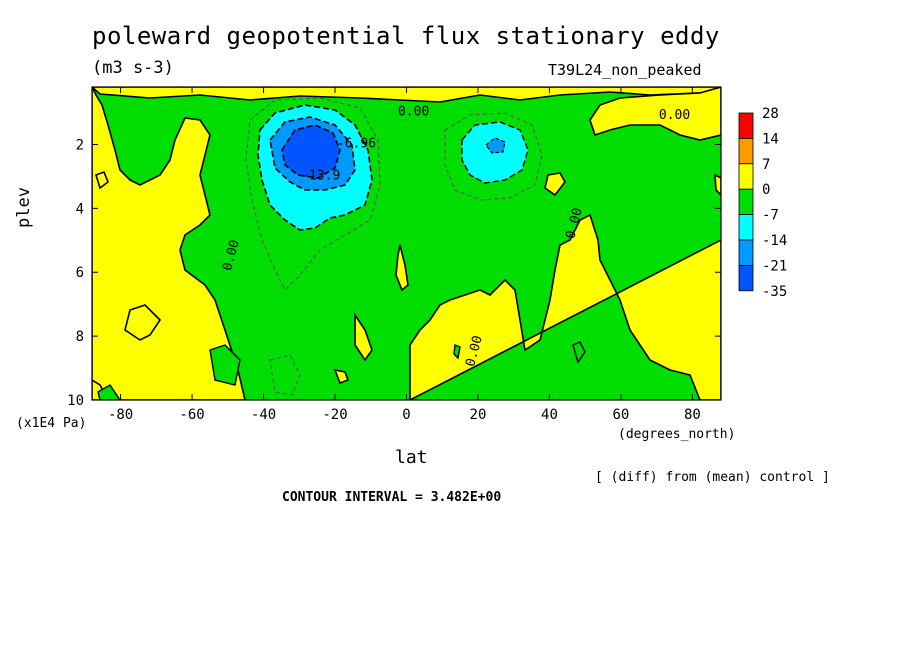  What do you see at coordinates (717, 185) in the screenshot?
I see `region-far-east` at bounding box center [717, 185].